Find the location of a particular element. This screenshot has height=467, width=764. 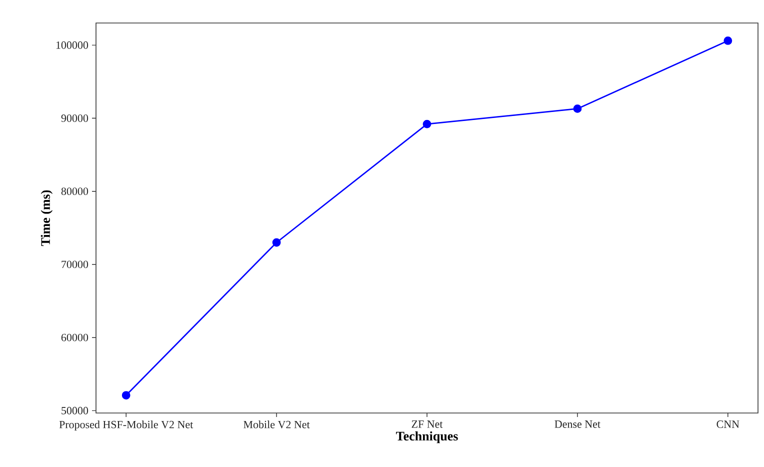

x-tick-label: Proposed HSF-Mobile V2 Net is located at coordinates (126, 425).